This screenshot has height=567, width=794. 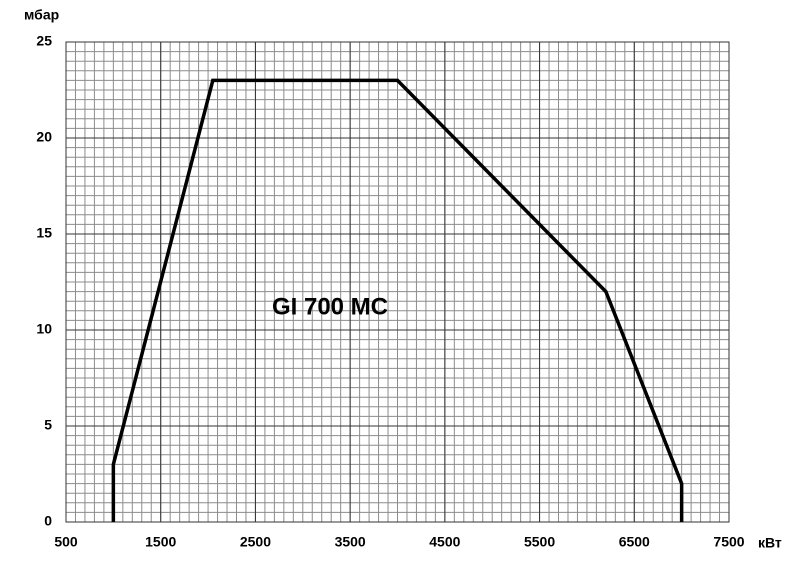 What do you see at coordinates (350, 542) in the screenshot?
I see `x-tick-label: 3500` at bounding box center [350, 542].